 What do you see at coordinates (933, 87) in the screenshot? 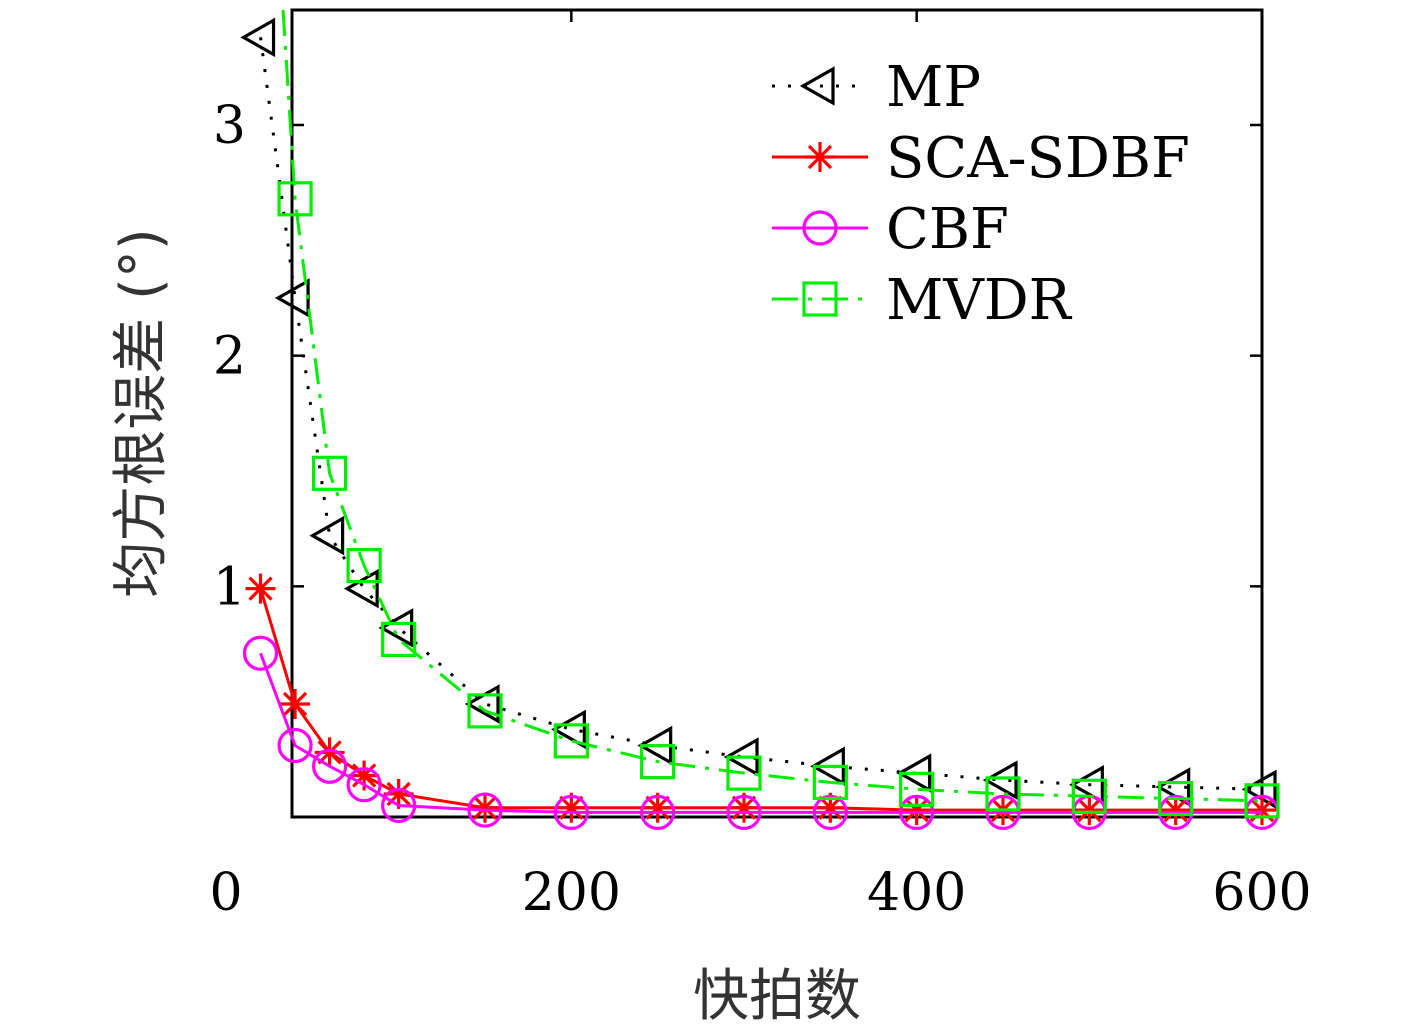
I see `legend-label: MP` at bounding box center [933, 87].